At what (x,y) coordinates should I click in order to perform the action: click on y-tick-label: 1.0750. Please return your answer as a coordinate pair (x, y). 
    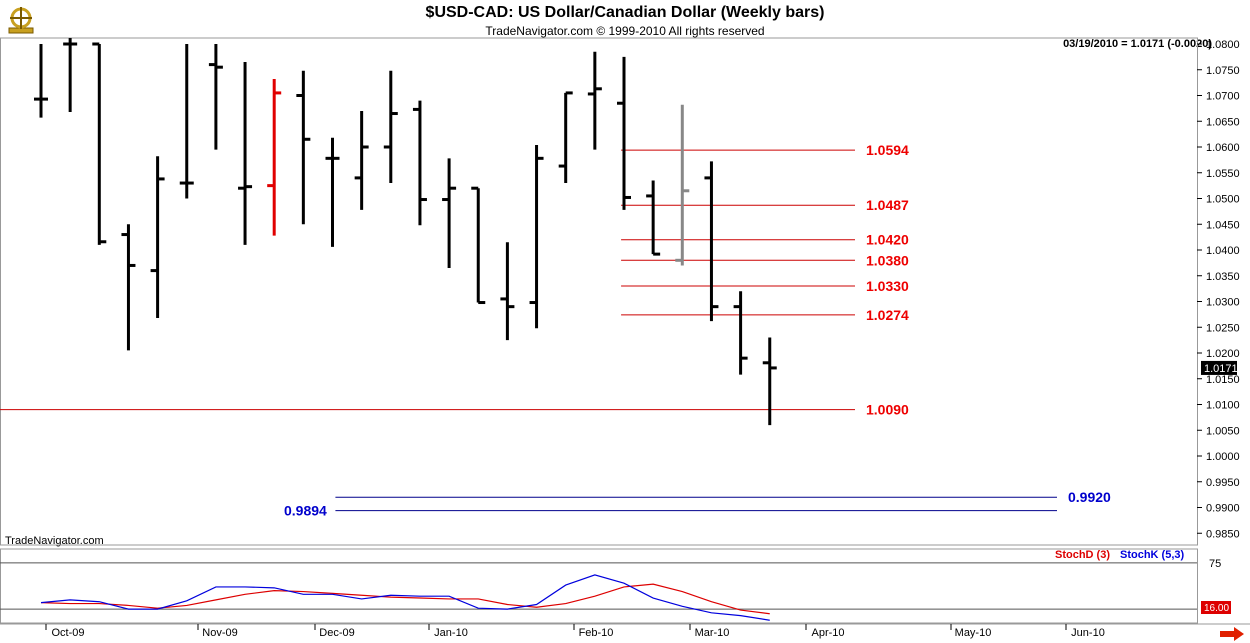
    Looking at the image, I should click on (1223, 71).